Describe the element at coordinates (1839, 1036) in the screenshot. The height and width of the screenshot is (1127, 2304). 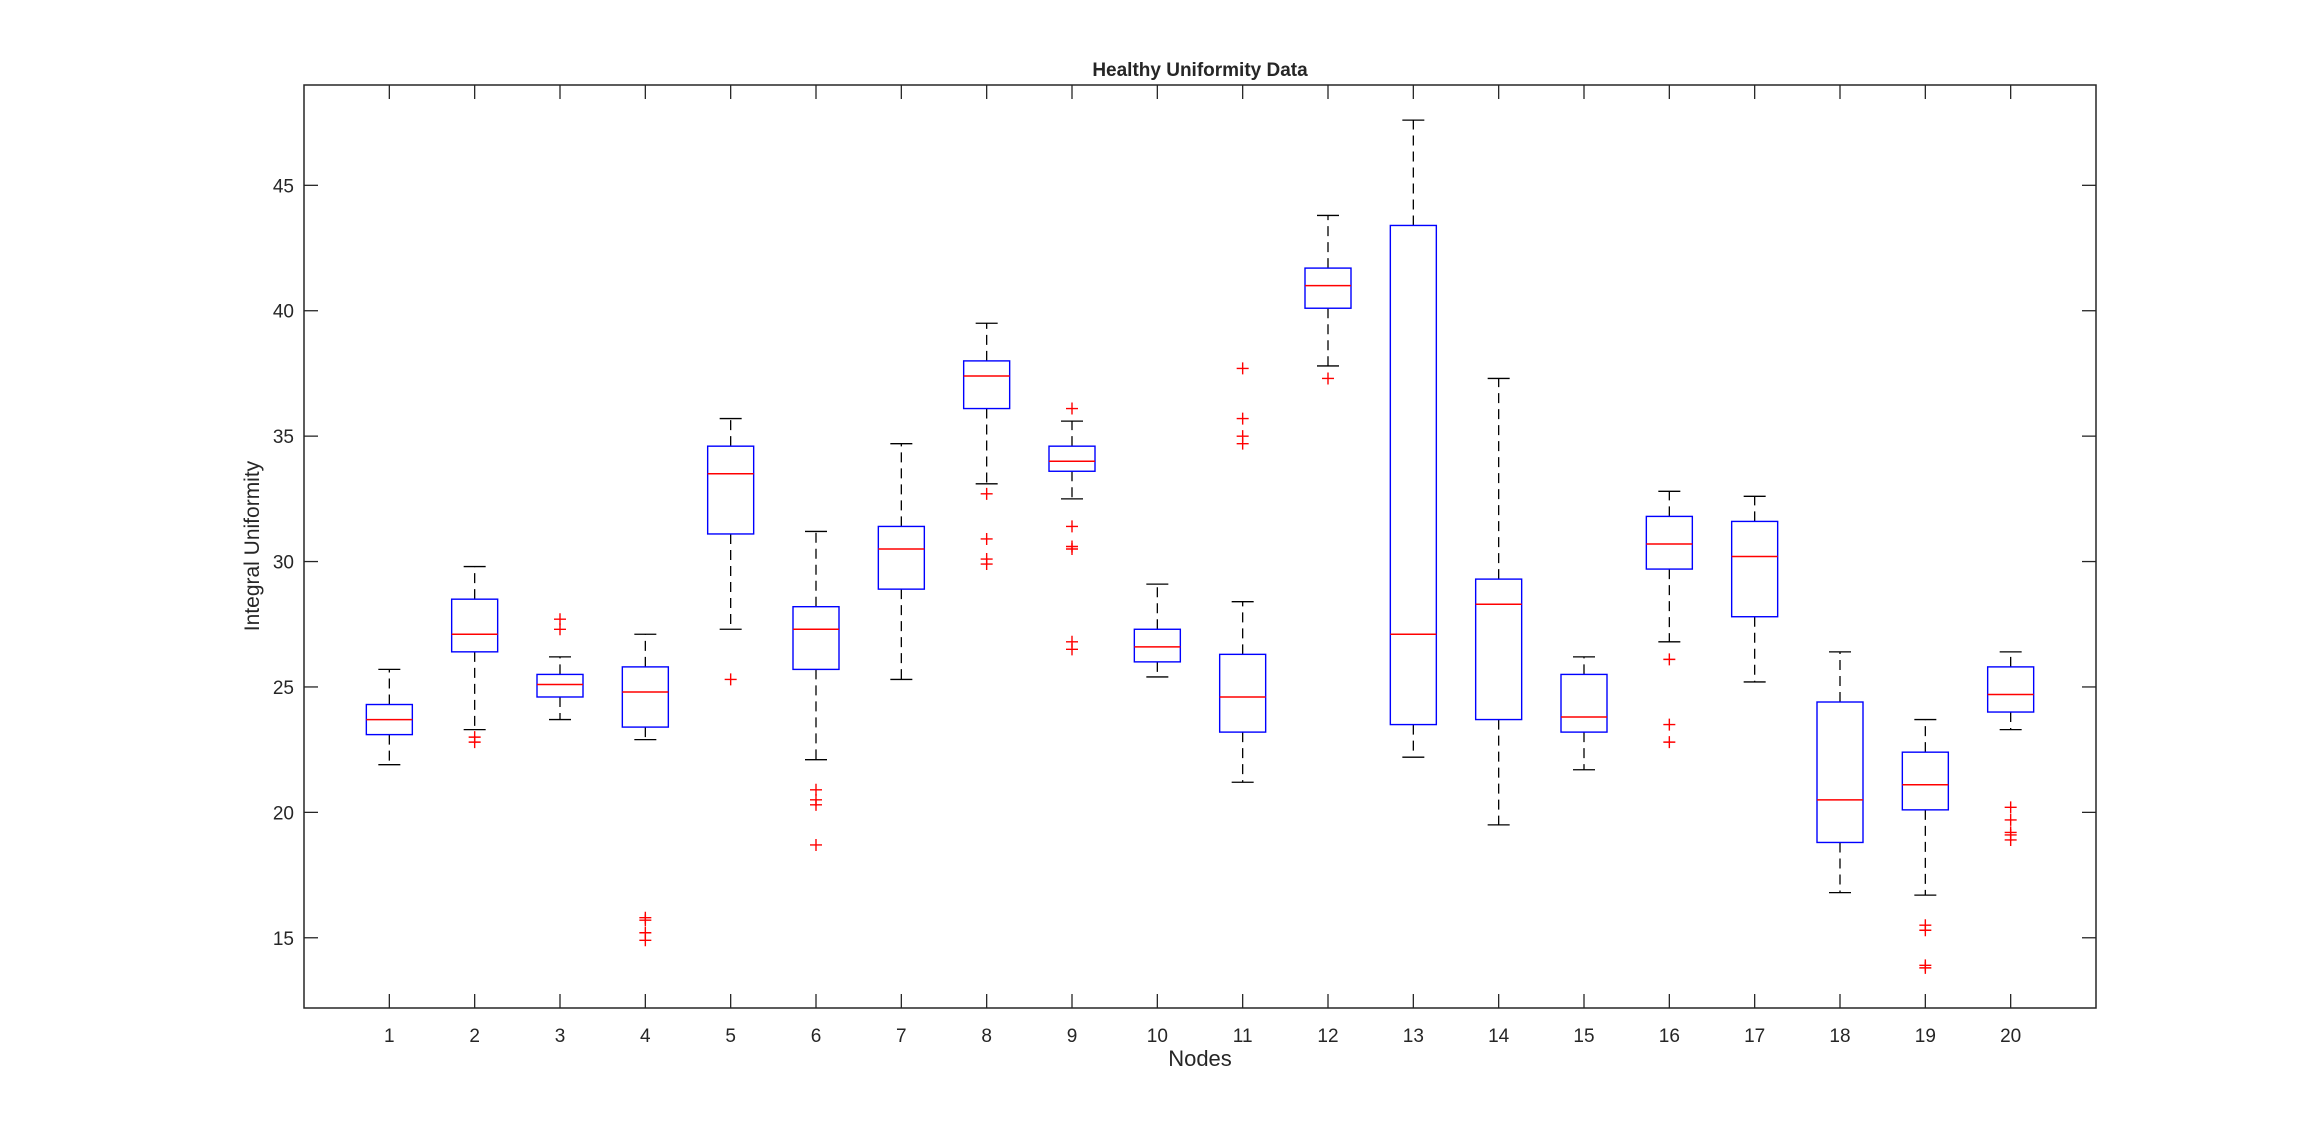
I see `x-tick-label: 18` at that location.